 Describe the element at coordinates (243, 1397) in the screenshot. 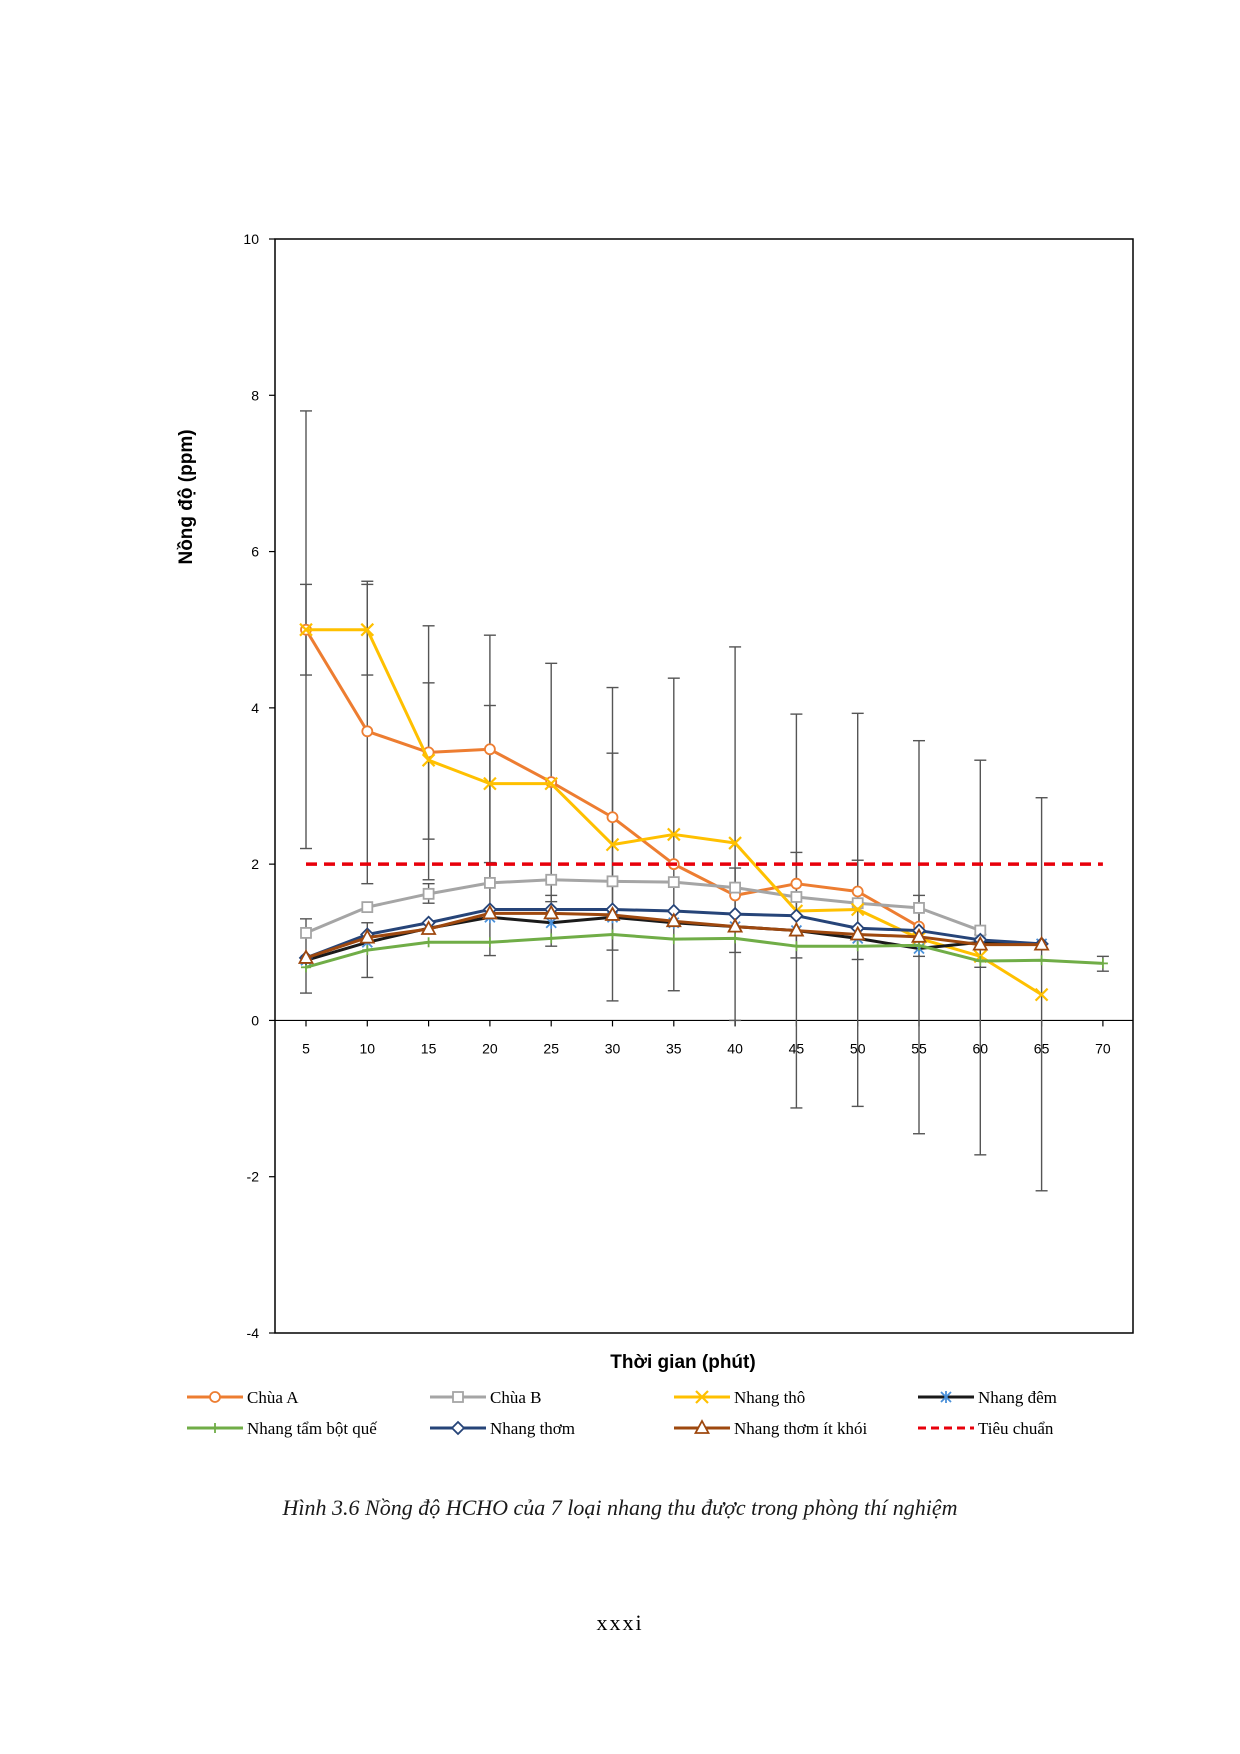

I see `legend-entry: Chùa A` at that location.